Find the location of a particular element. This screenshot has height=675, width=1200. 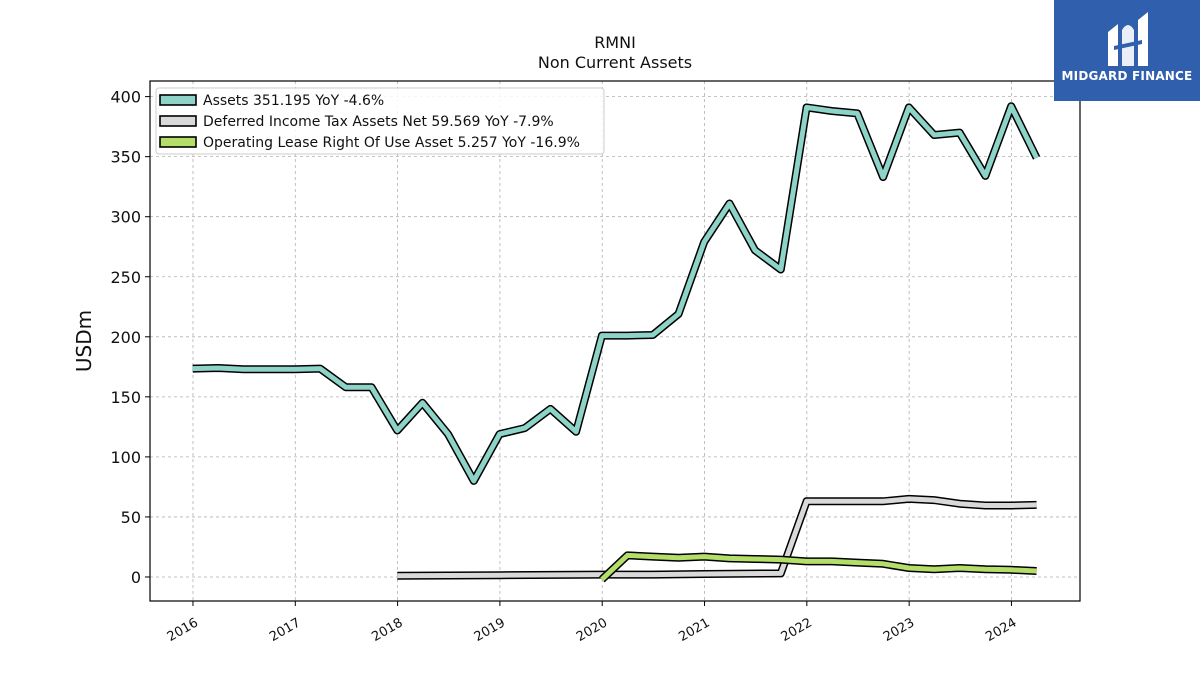

y-axis-label: USDm is located at coordinates (84, 341).